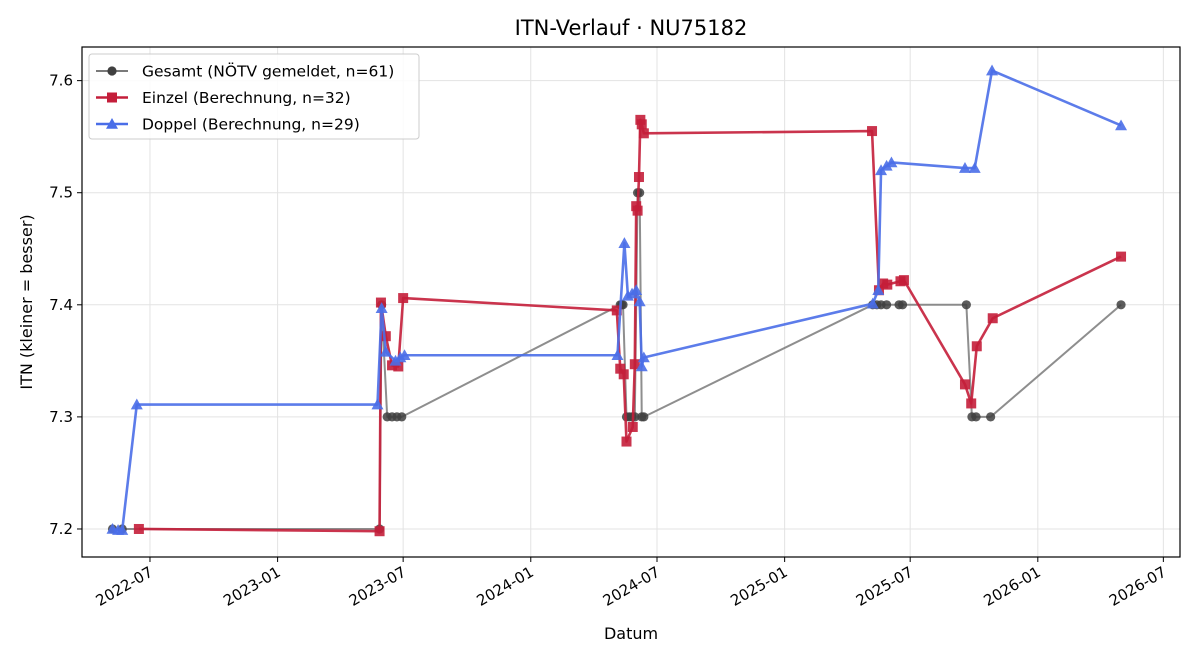 The image size is (1200, 660). What do you see at coordinates (61, 305) in the screenshot?
I see `y-tick-label: 7.4` at bounding box center [61, 305].